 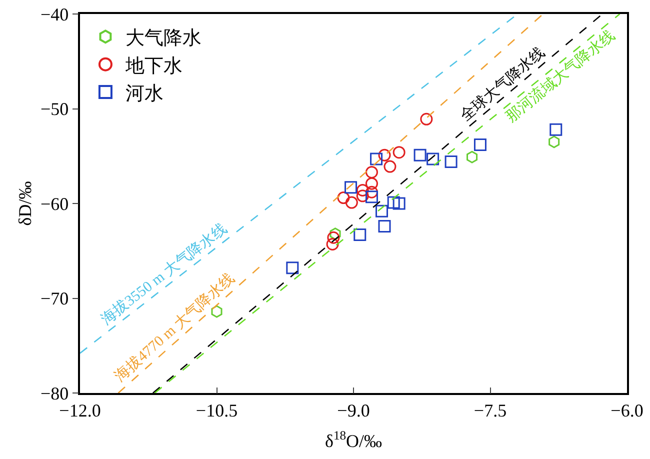 I want to click on x-tick-label: −9.0, so click(x=353, y=410).